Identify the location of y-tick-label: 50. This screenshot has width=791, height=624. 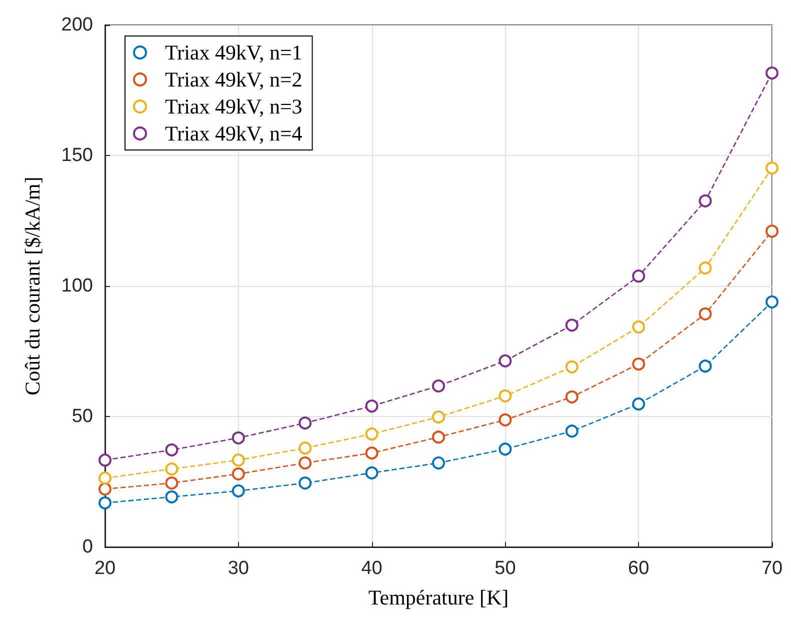
(82, 416).